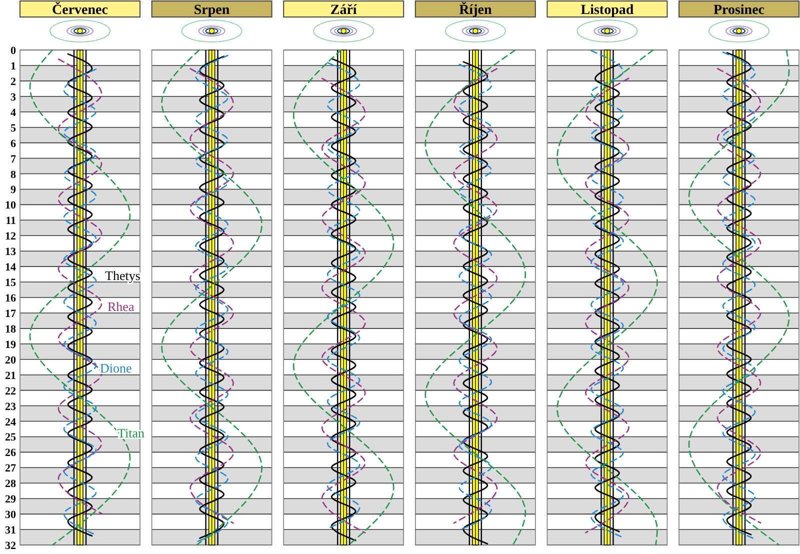 The image size is (800, 554). I want to click on y-tick-label: 16, so click(10, 298).